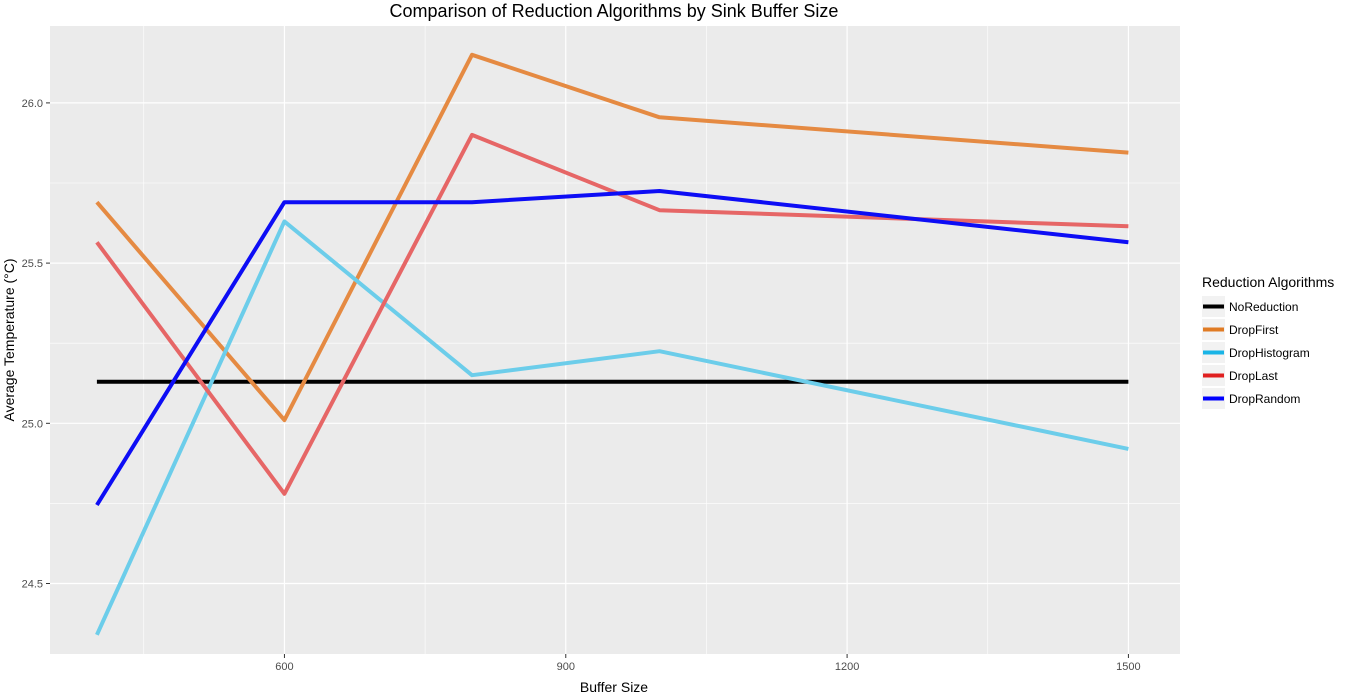  Describe the element at coordinates (32, 264) in the screenshot. I see `y-tick-label-2: 25.5` at that location.